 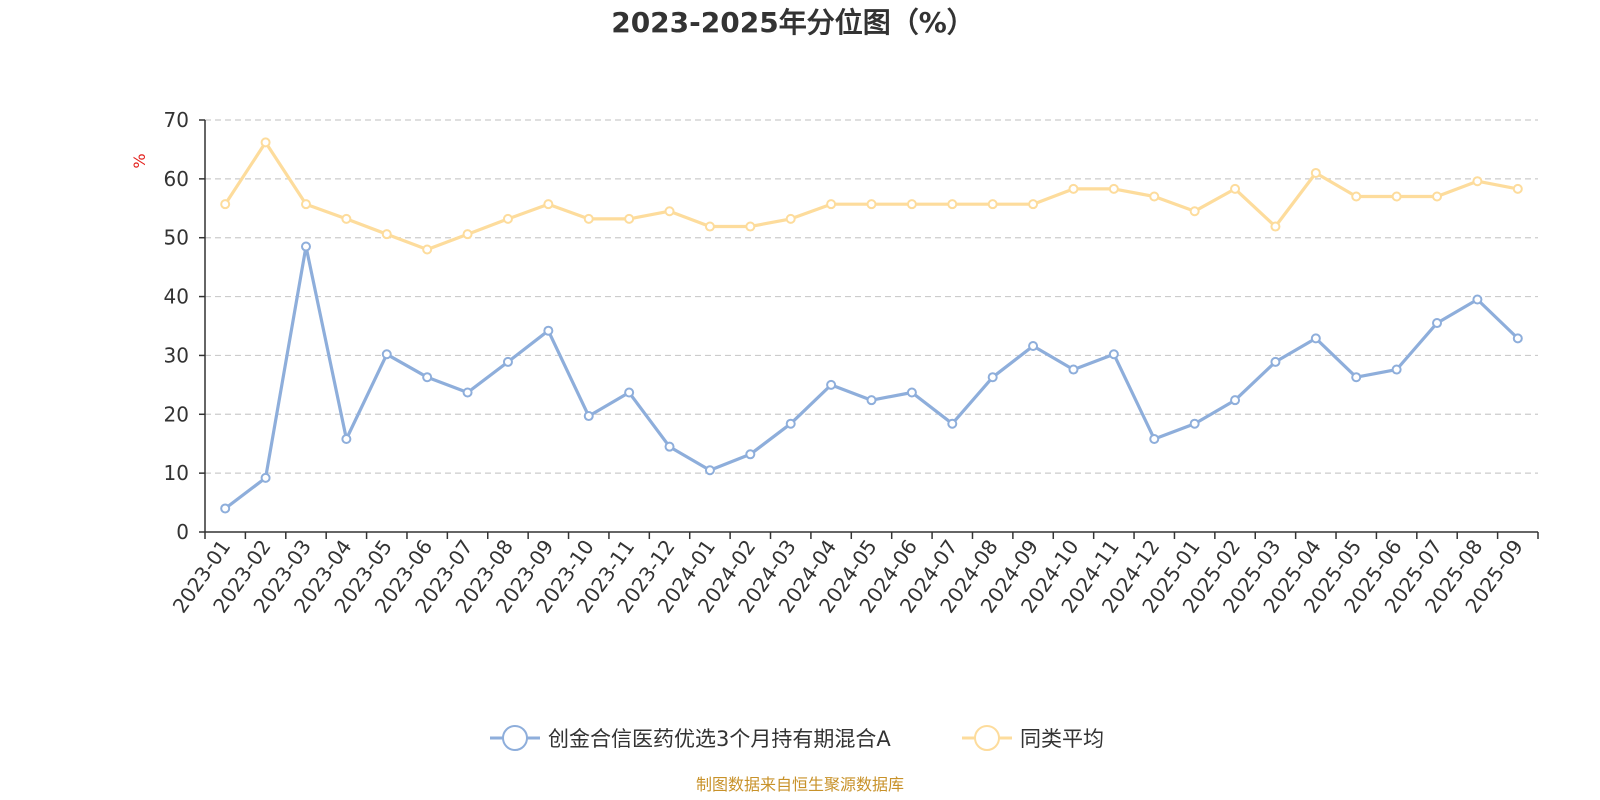 I want to click on source-note: 制图数据来自恒生聚源数据库, so click(x=800, y=784).